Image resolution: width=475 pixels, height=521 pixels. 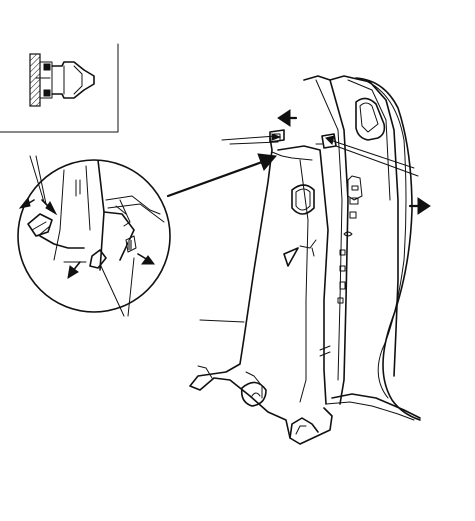 What do you see at coordinates (94, 236) in the screenshot?
I see `magnified-detail` at bounding box center [94, 236].